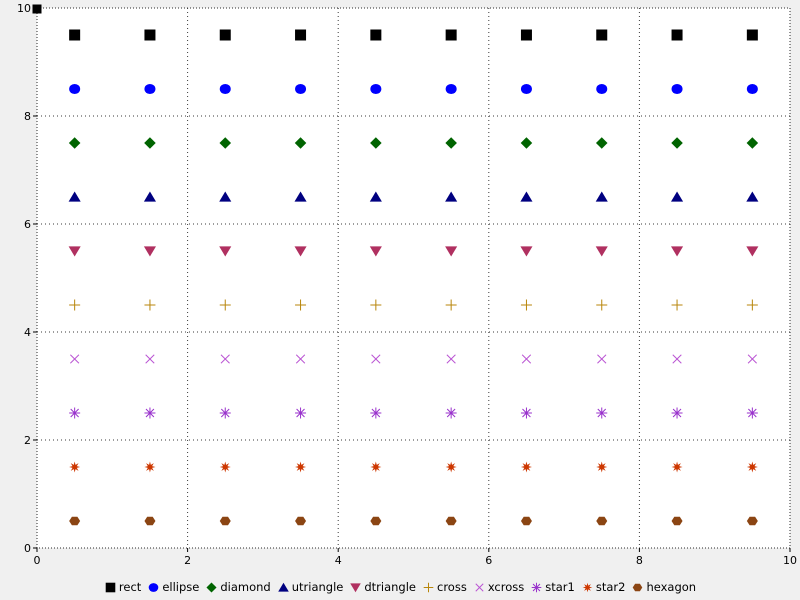 The height and width of the screenshot is (600, 800). Describe the element at coordinates (536, 587) in the screenshot. I see `star1-marker-icon` at that location.